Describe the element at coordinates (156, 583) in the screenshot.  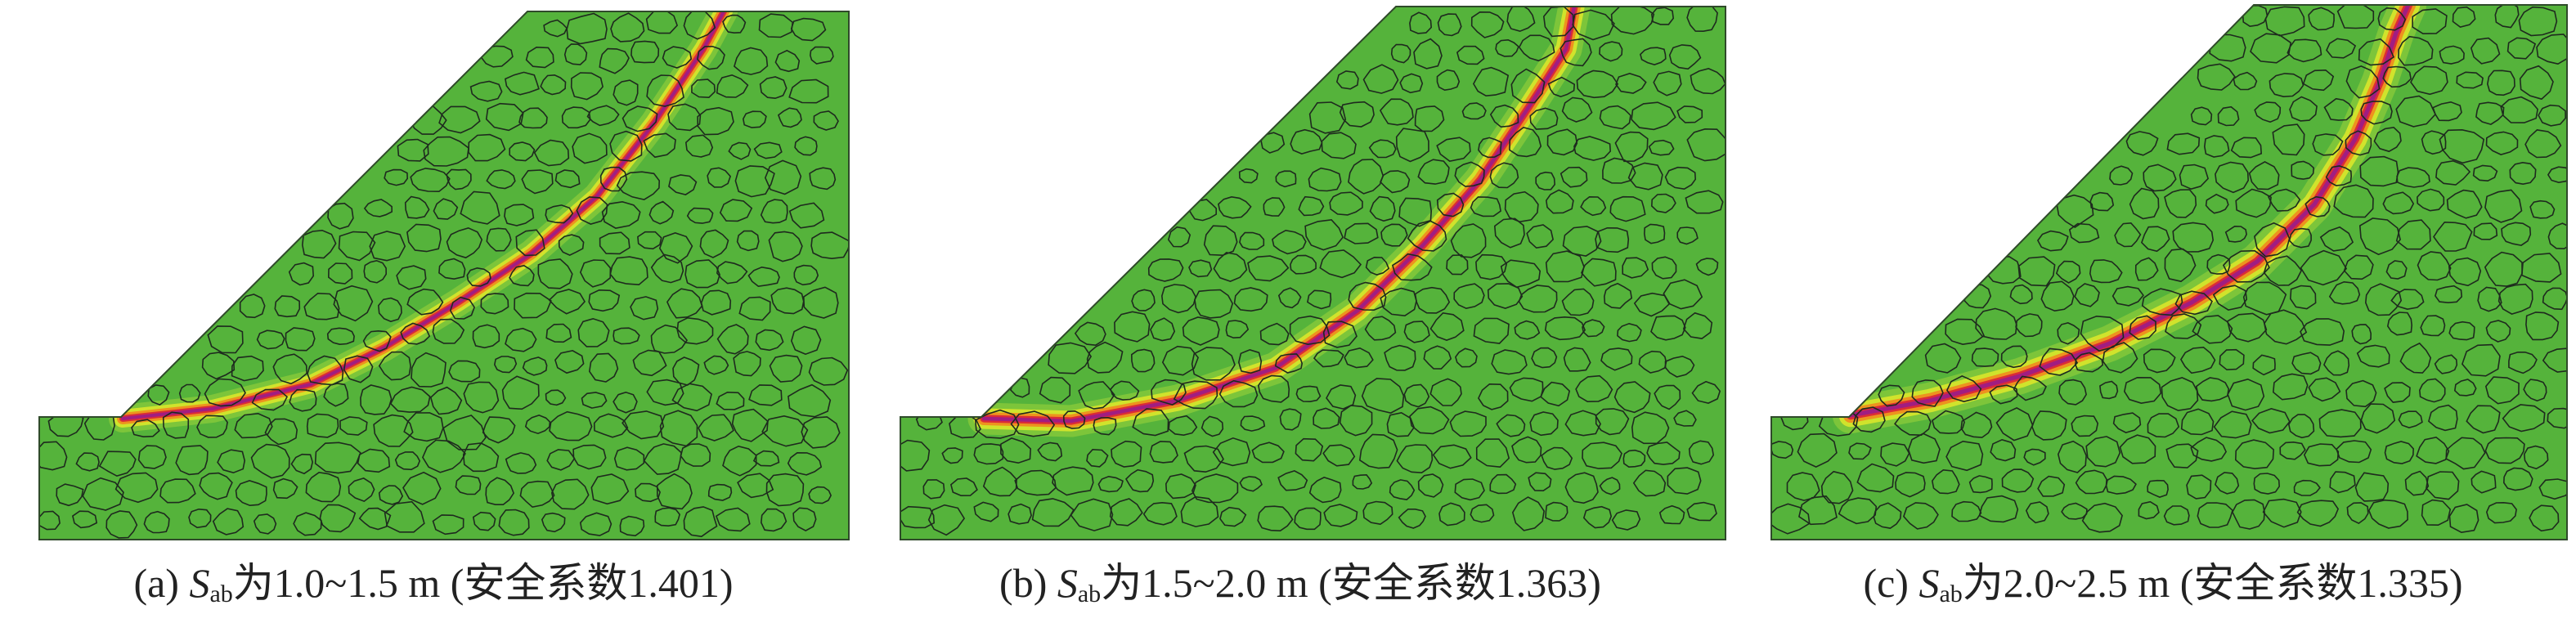
I see `caption-a-label: (a)` at that location.